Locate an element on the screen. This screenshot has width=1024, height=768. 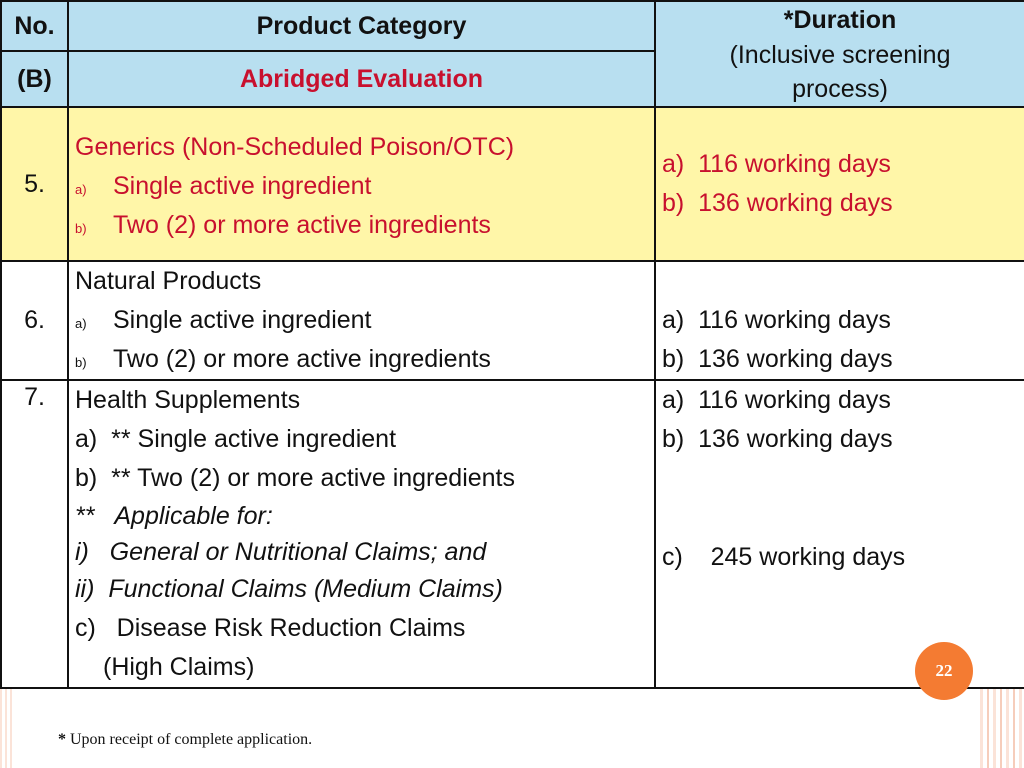
duration-title: *Duration is located at coordinates (840, 20).